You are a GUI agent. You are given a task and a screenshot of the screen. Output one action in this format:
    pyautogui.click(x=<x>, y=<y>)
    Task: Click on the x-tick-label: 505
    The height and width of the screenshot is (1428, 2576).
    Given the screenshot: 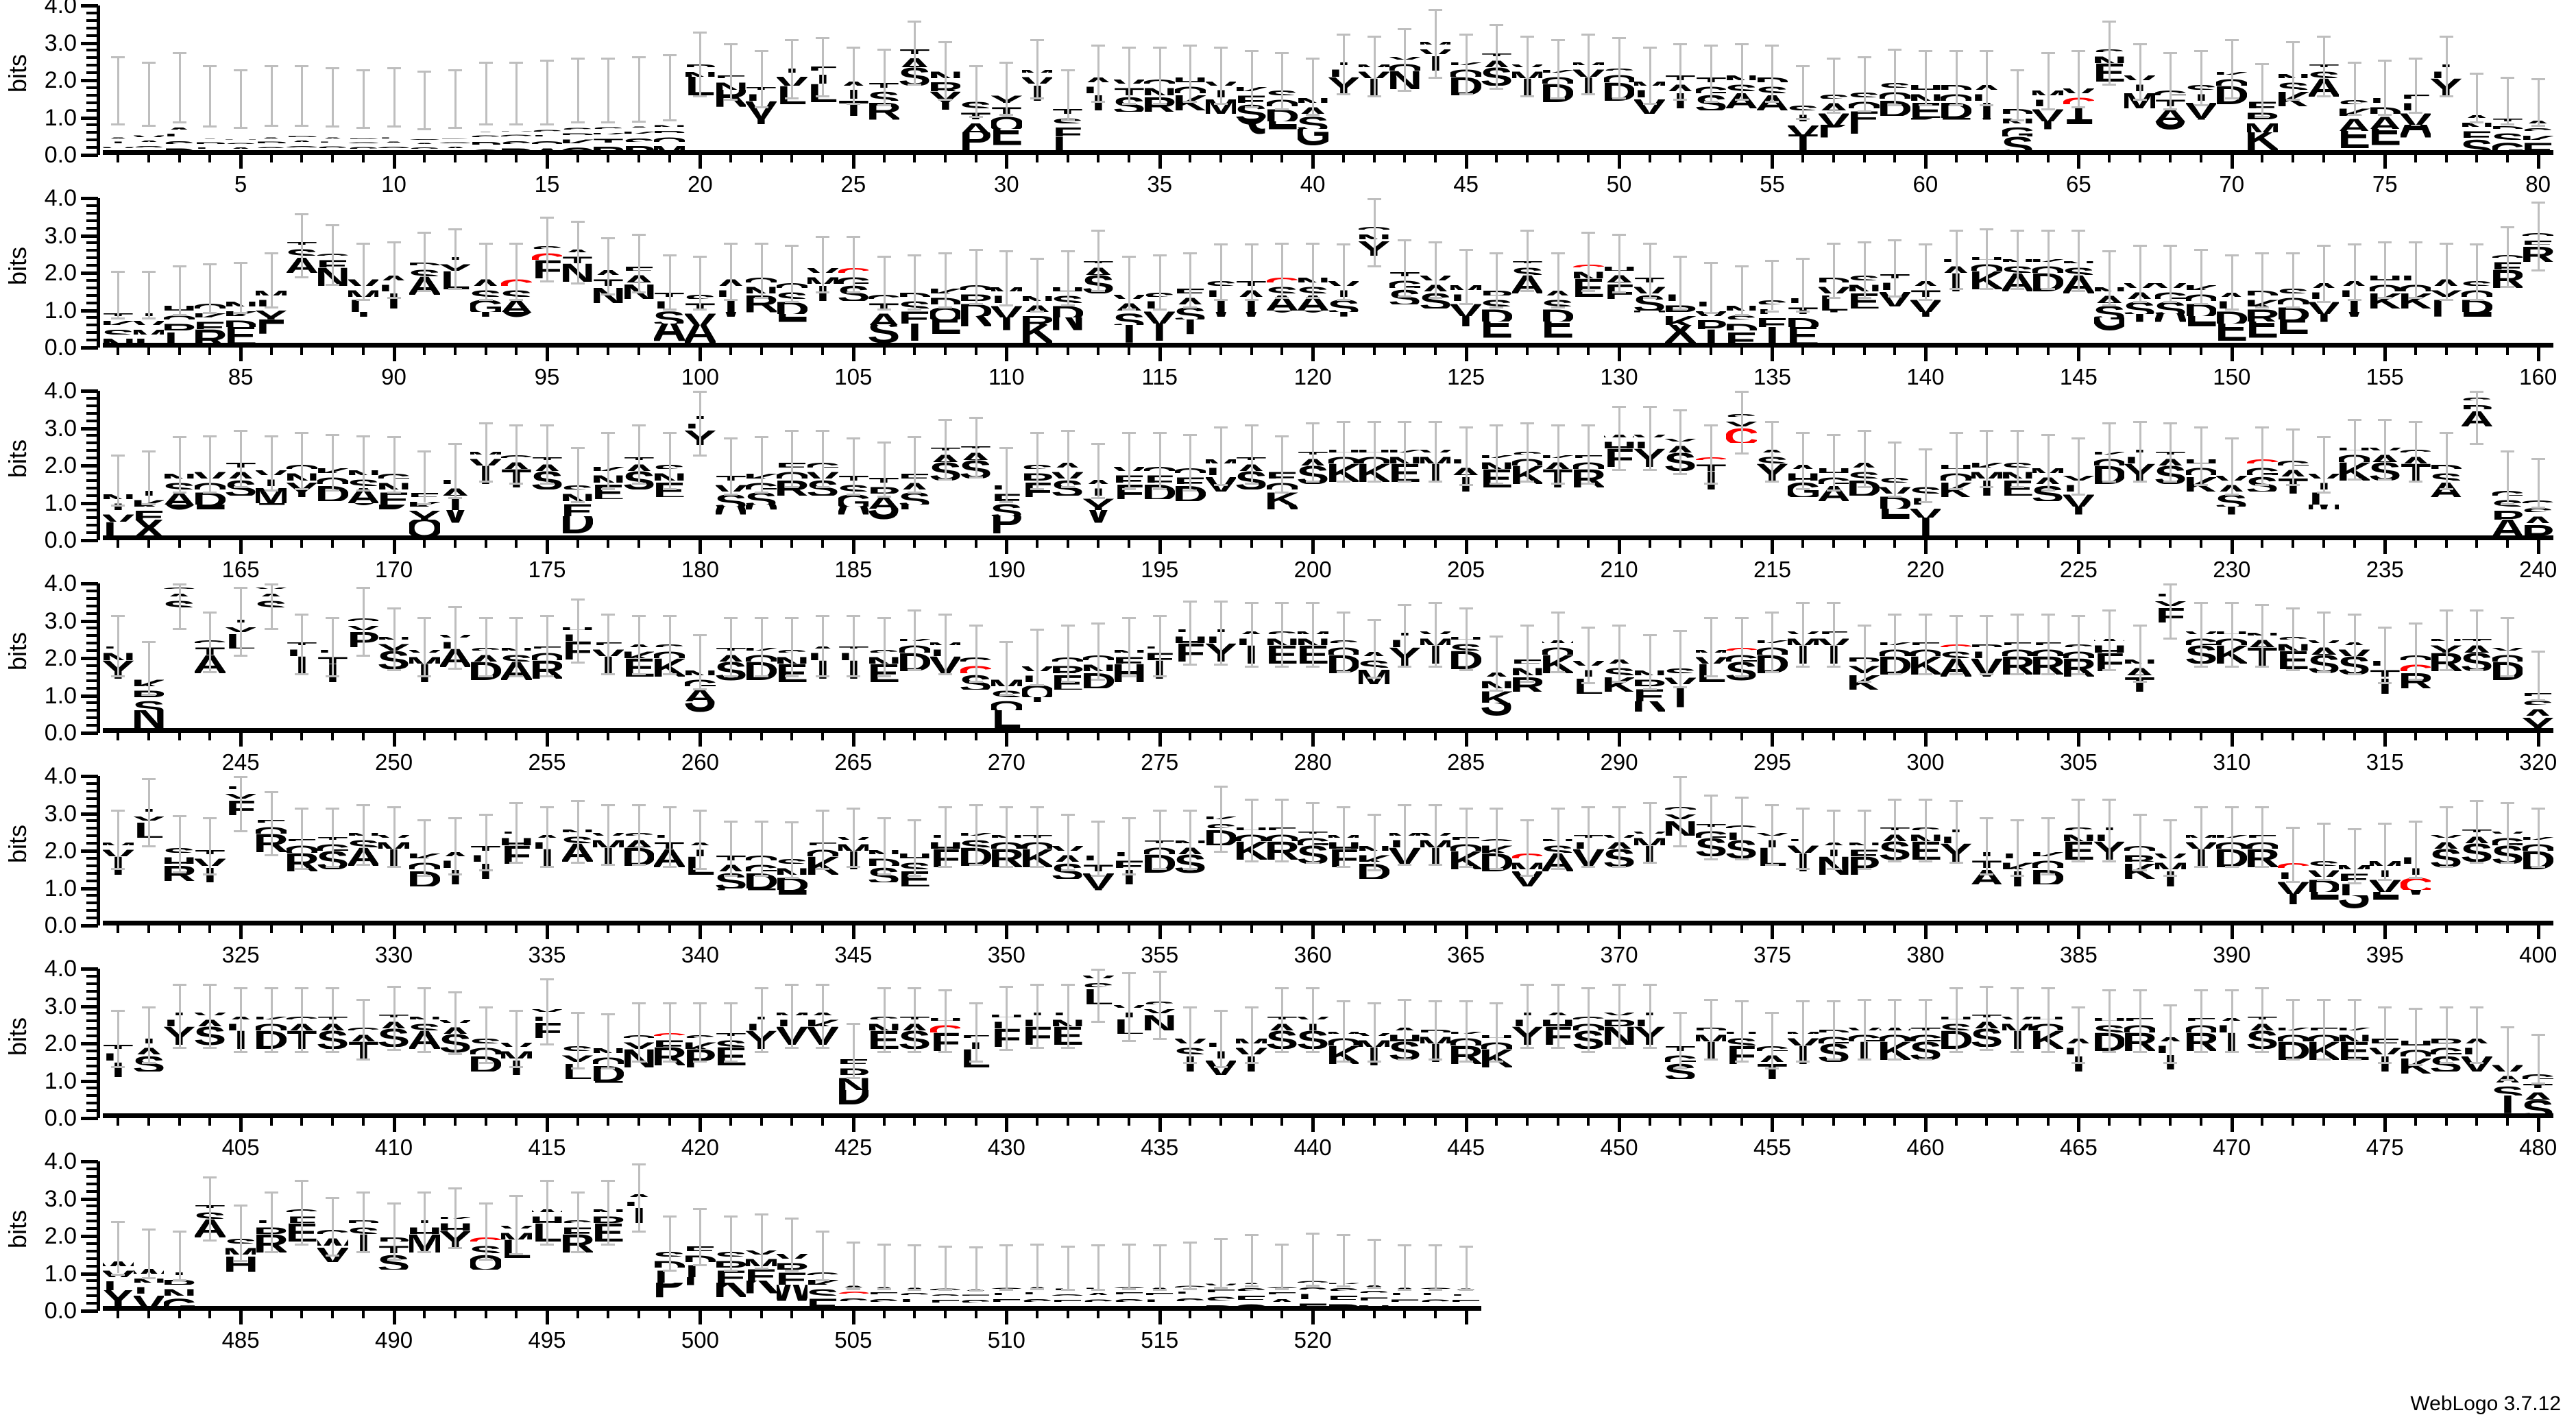 What is the action you would take?
    pyautogui.click(x=853, y=1340)
    